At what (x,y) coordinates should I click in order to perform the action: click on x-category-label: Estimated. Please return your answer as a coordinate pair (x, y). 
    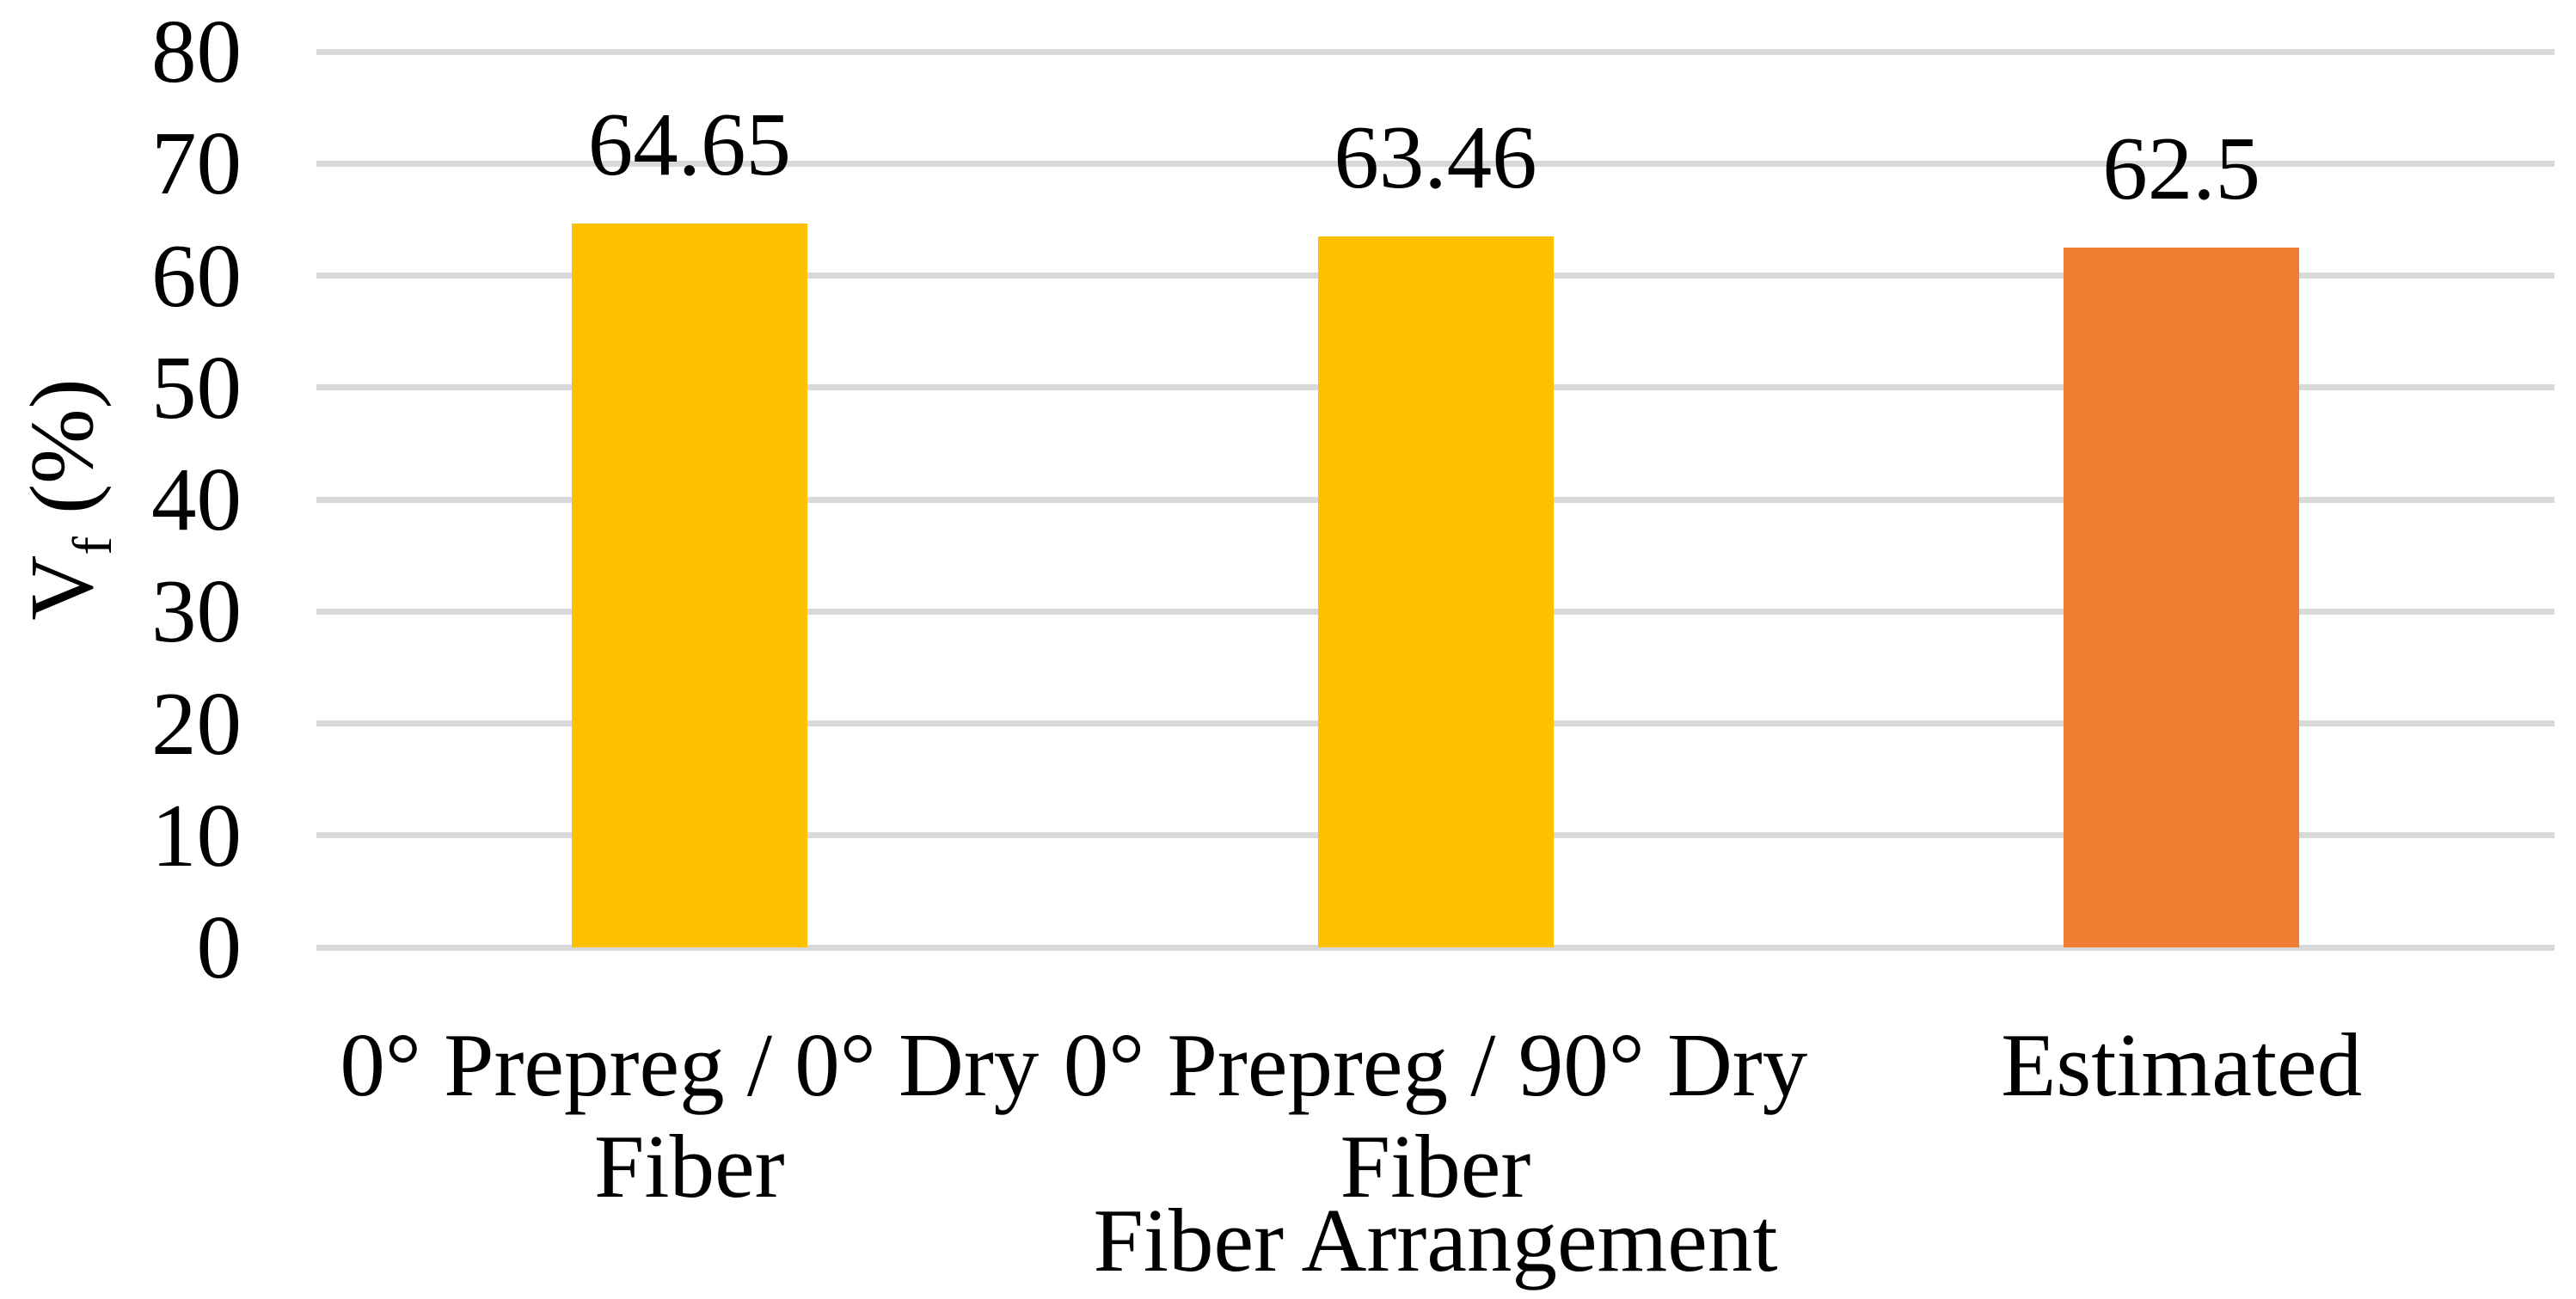
    Looking at the image, I should click on (2163, 1065).